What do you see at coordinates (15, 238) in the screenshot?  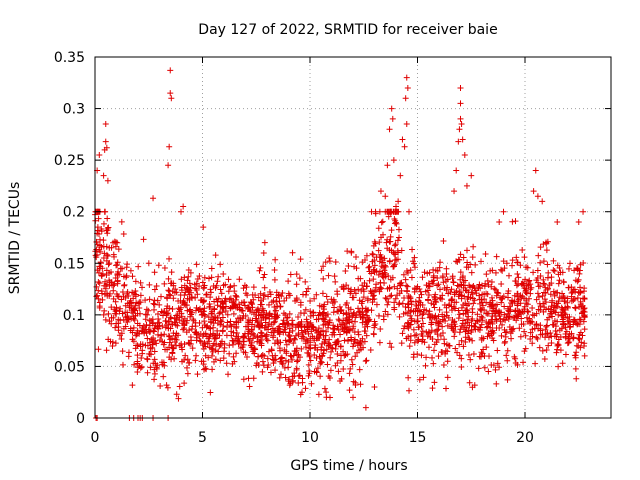 I see `y-axis-label: SRMTID / TECUs` at bounding box center [15, 238].